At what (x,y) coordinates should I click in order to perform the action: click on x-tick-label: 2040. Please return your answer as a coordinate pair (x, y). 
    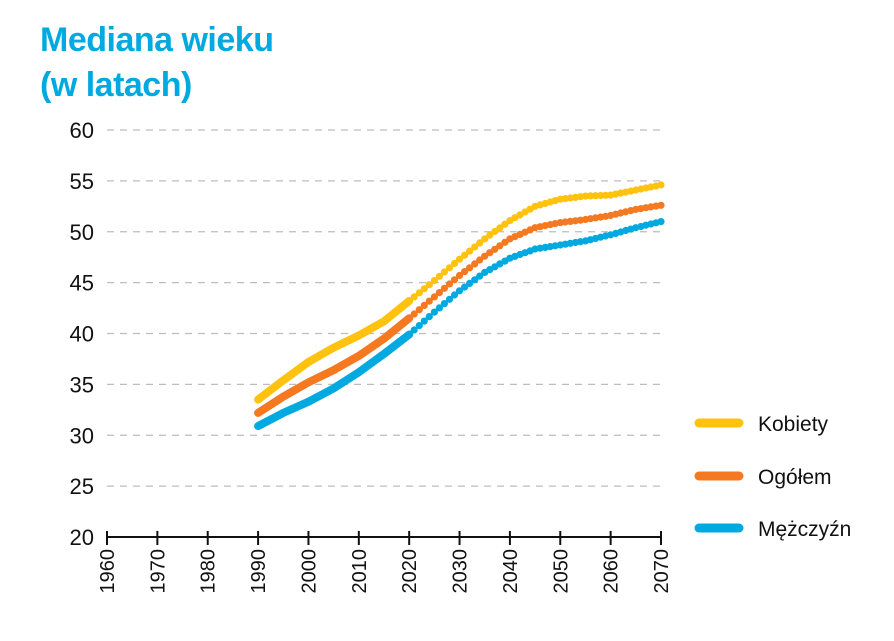
    Looking at the image, I should click on (511, 571).